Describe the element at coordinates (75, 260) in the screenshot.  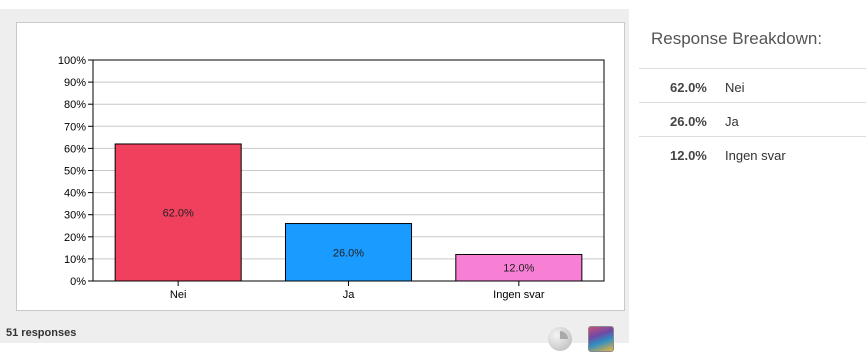
I see `y-tick-label: 10%` at that location.